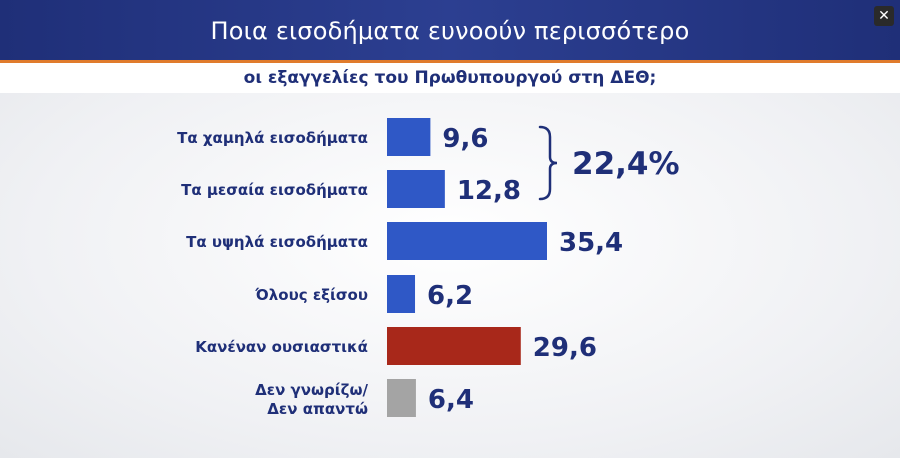 This screenshot has width=900, height=458. What do you see at coordinates (465, 139) in the screenshot?
I see `value-label-0: 9,6` at bounding box center [465, 139].